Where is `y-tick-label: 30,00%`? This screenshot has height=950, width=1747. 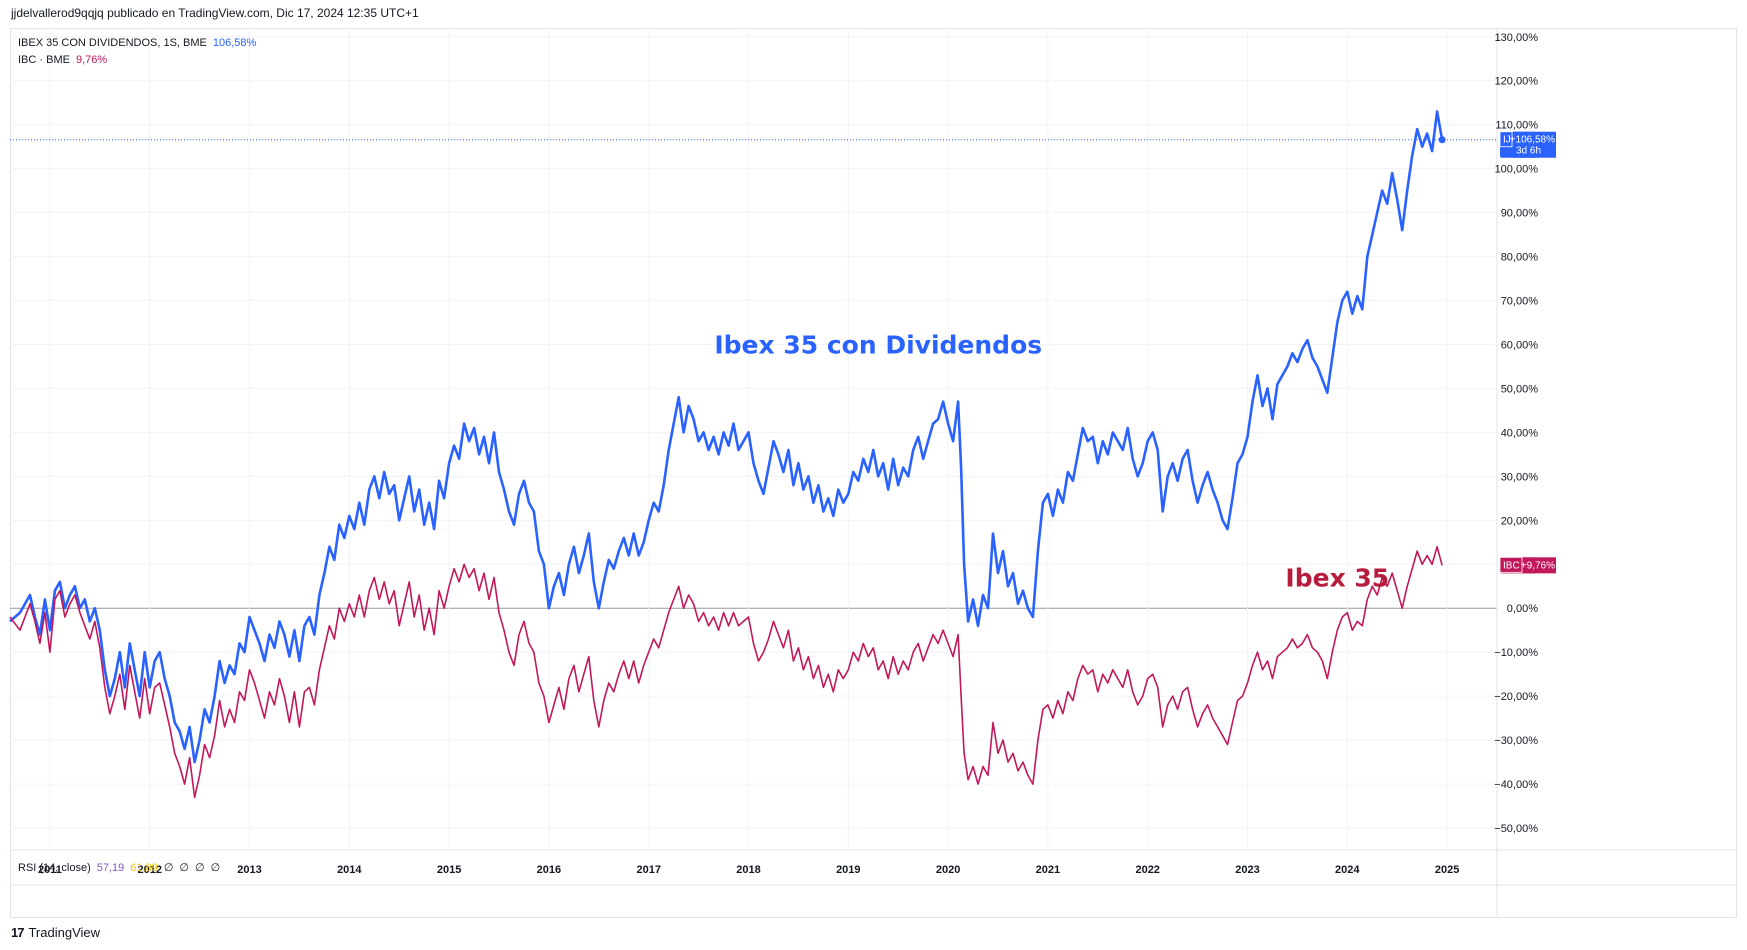 y-tick-label: 30,00% is located at coordinates (1520, 477).